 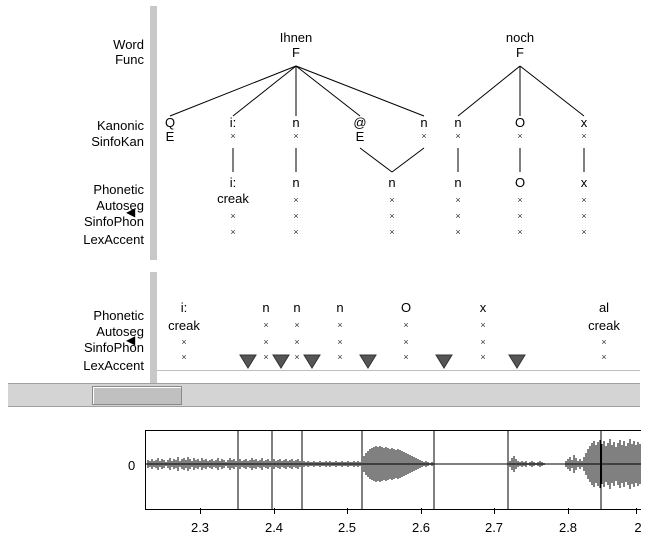 What do you see at coordinates (398, 370) in the screenshot?
I see `tier-baseline` at bounding box center [398, 370].